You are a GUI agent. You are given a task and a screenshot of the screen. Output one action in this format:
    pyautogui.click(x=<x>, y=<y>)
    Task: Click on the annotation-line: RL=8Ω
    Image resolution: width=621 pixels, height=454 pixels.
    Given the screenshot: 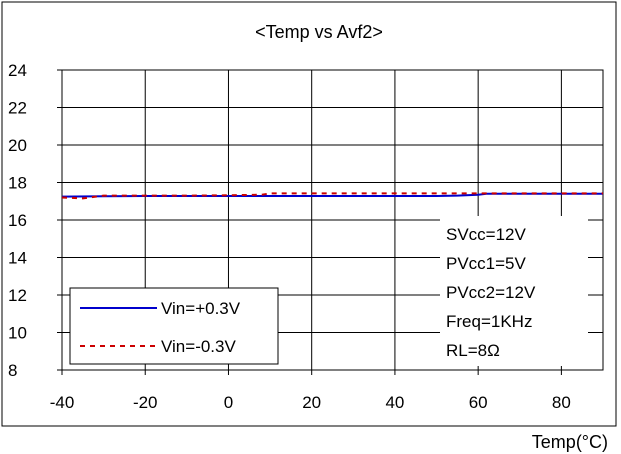 What is the action you would take?
    pyautogui.click(x=473, y=350)
    